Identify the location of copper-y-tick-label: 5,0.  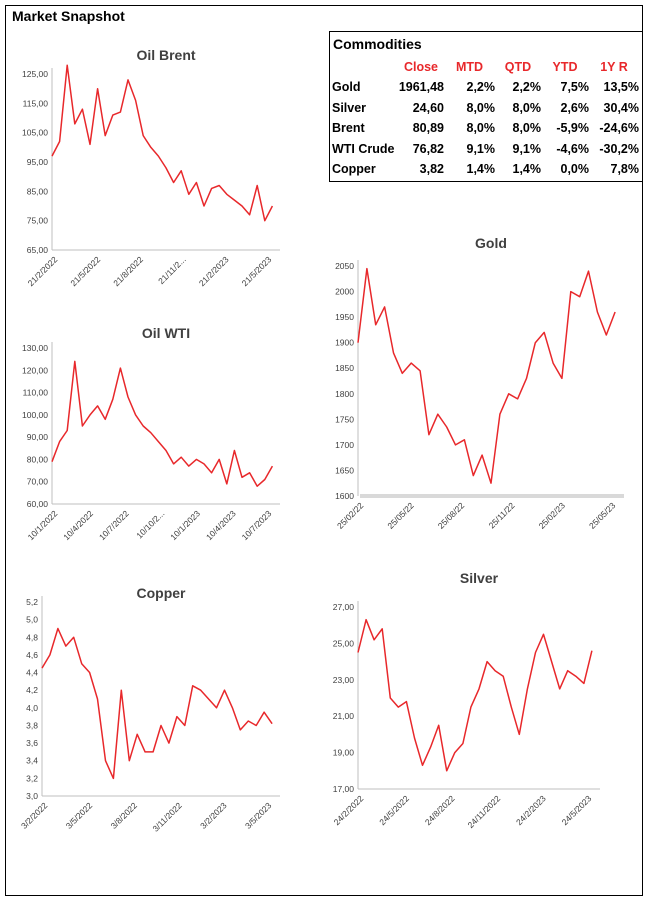
(32, 620).